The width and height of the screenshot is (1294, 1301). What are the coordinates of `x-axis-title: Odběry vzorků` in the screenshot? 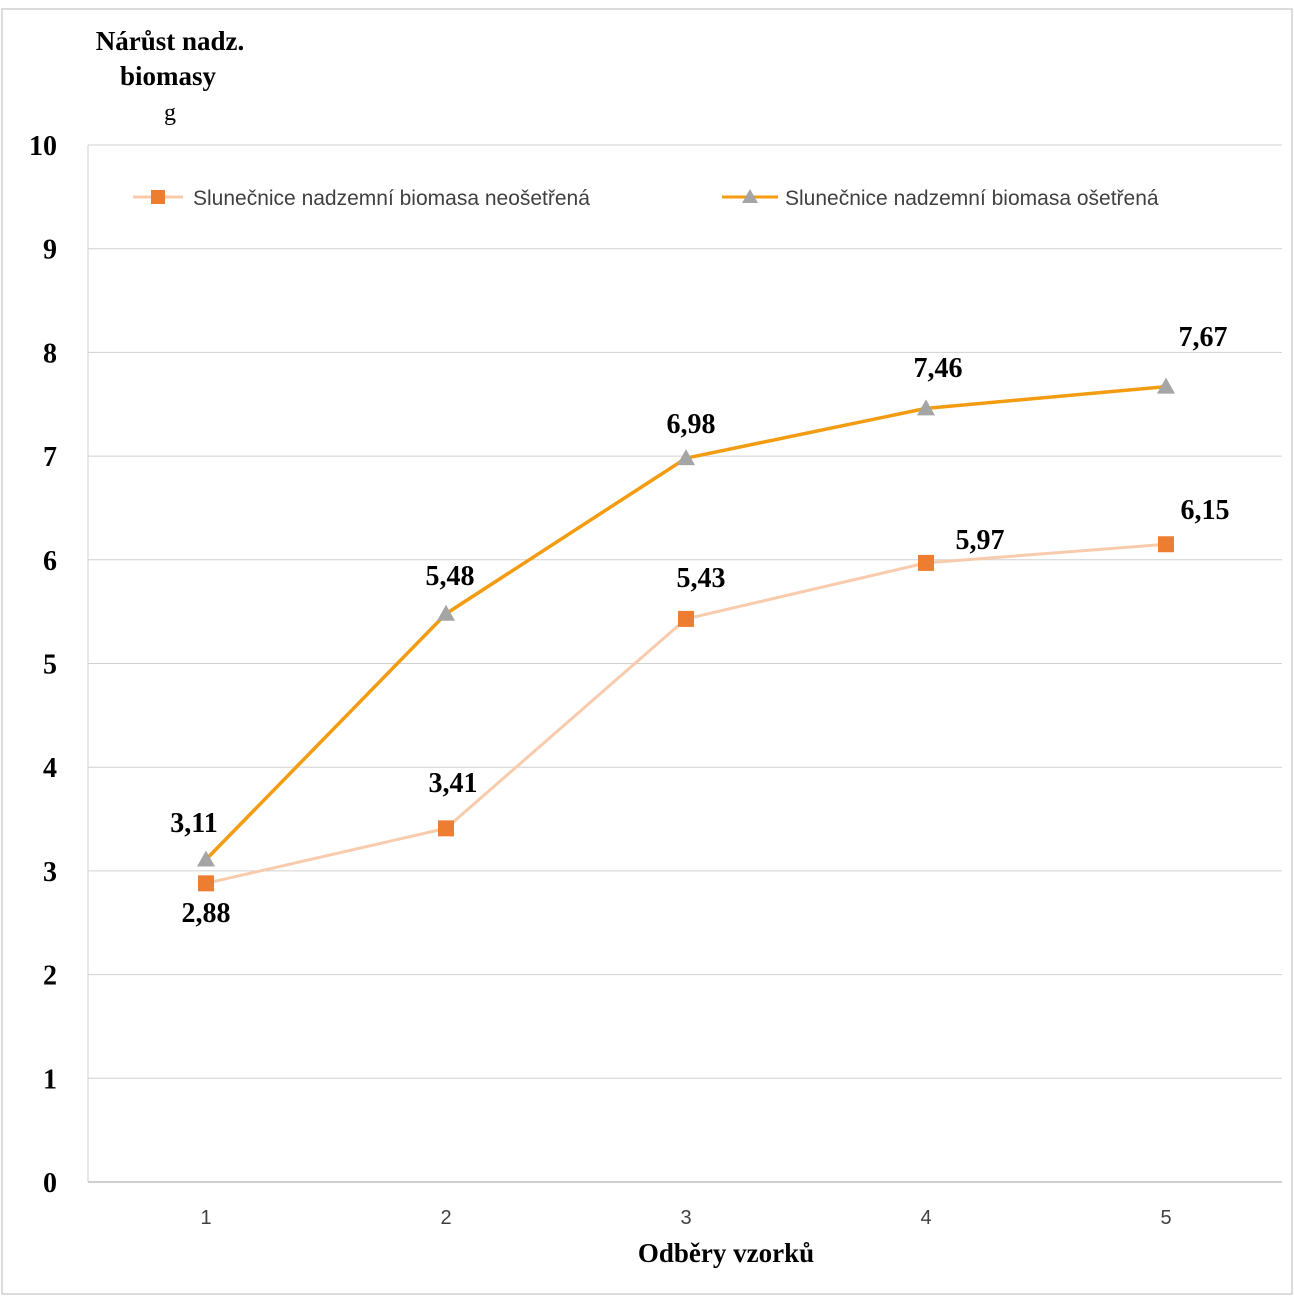 It's located at (726, 1253).